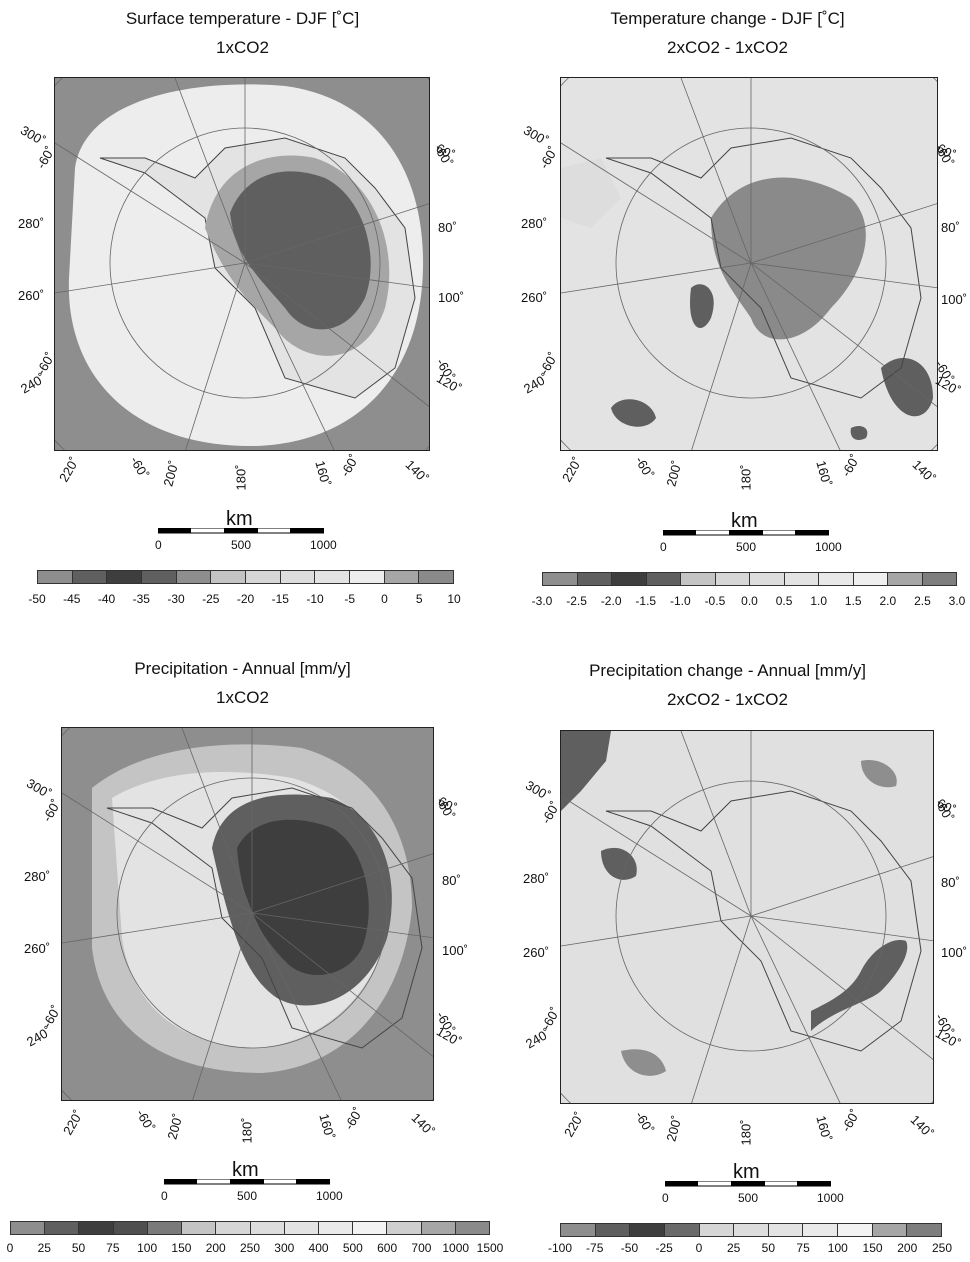  I want to click on colorbar-level-label: 300, so click(284, 1248).